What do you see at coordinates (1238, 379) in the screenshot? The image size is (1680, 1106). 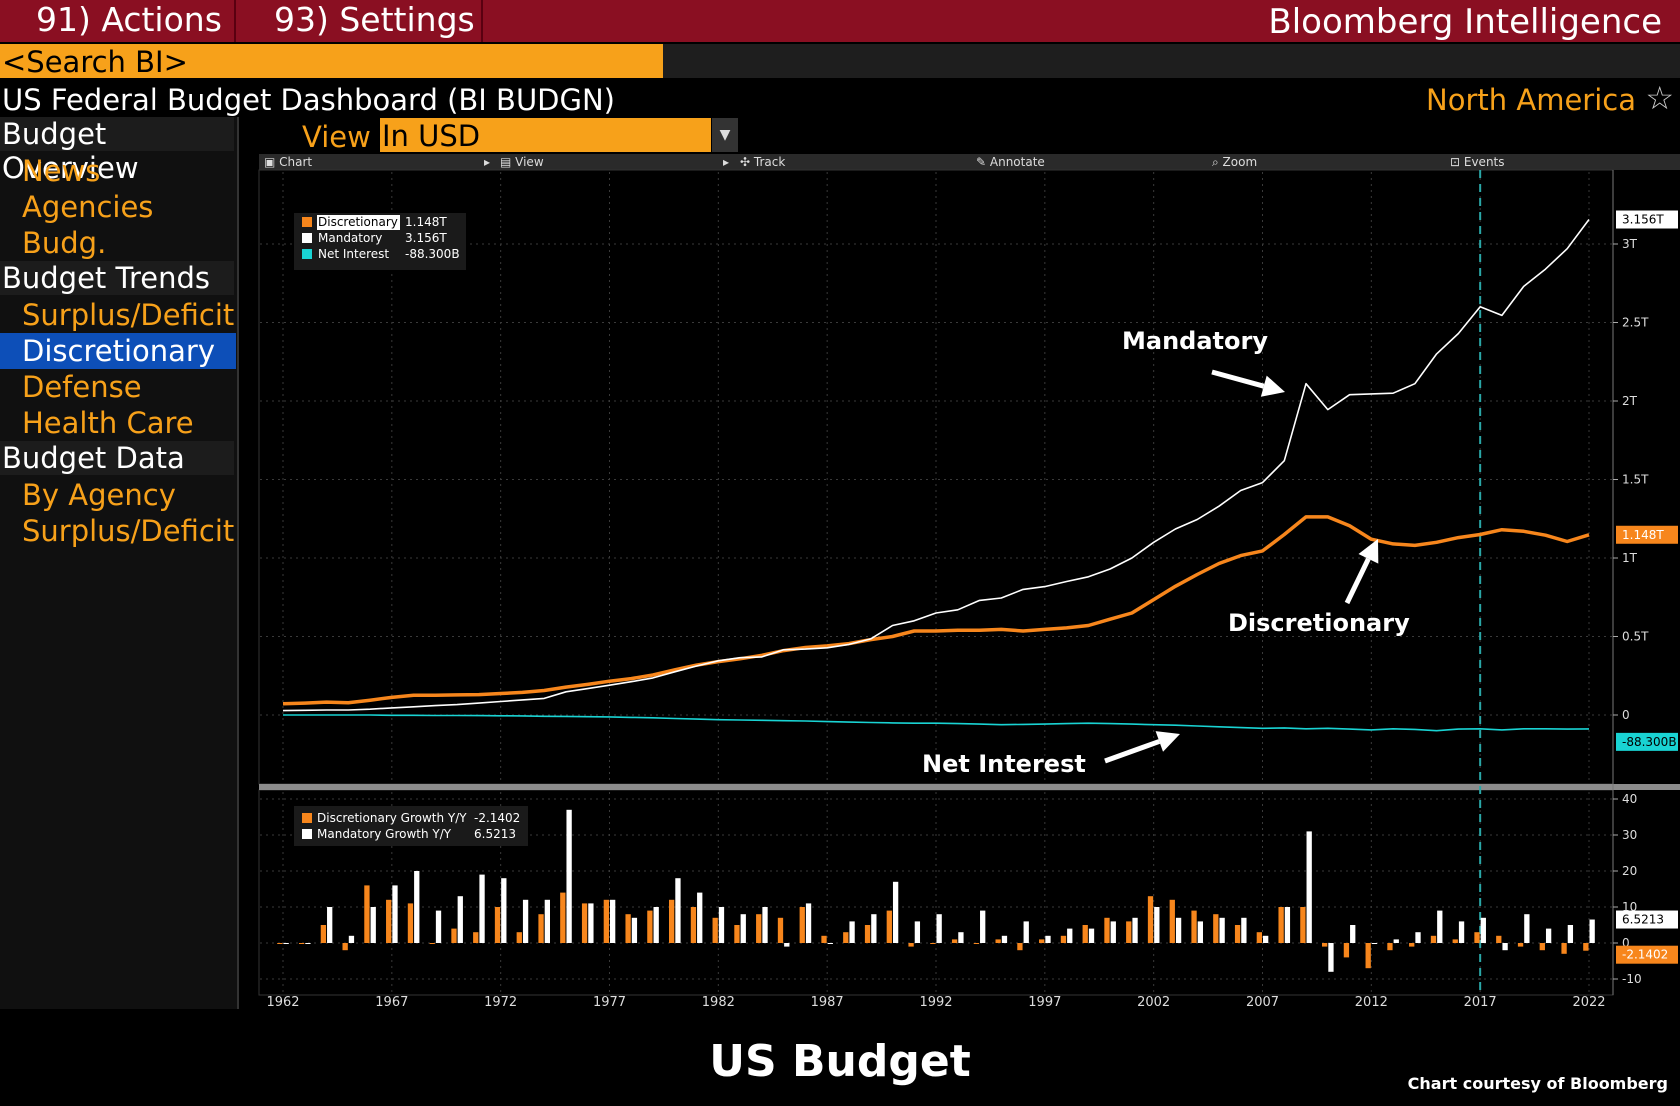 I see `arrow-mandatory-shaft` at bounding box center [1238, 379].